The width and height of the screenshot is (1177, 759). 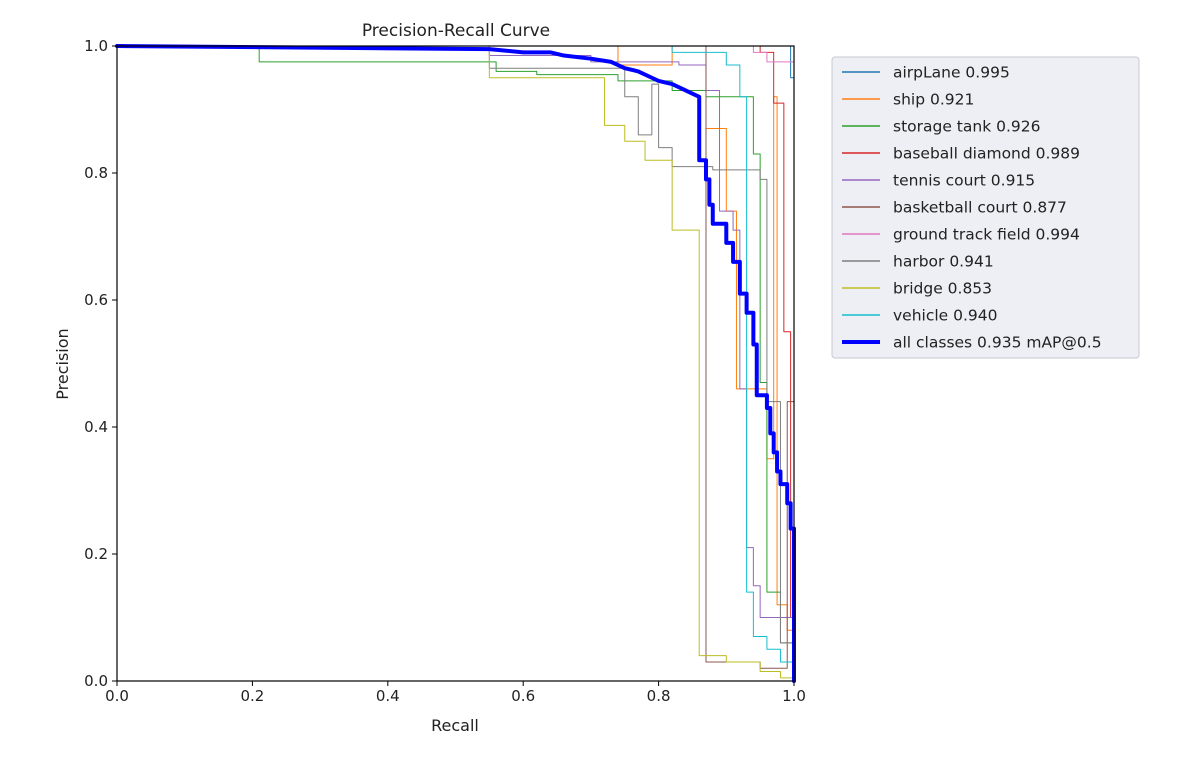 What do you see at coordinates (794, 696) in the screenshot?
I see `x-tick-label: 1.0` at bounding box center [794, 696].